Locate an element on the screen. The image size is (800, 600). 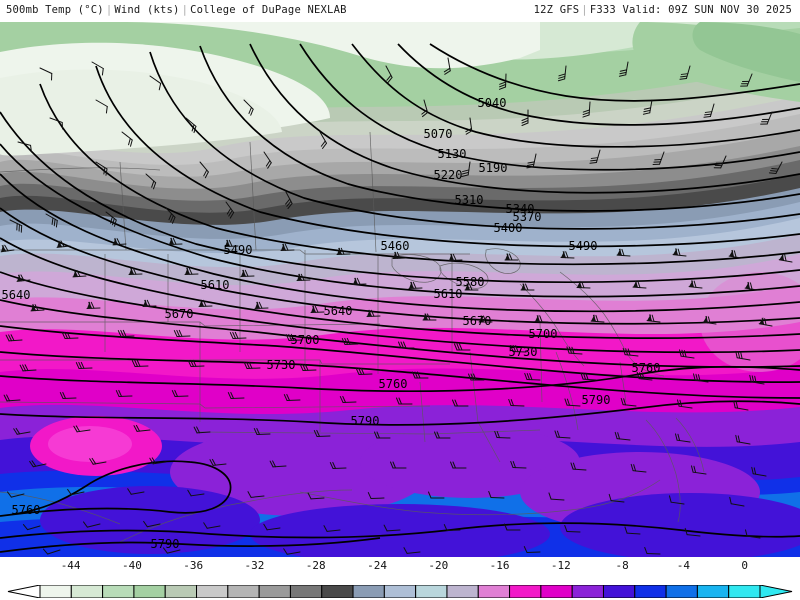
colorbar-extend-min is located at coordinates (24, 591).